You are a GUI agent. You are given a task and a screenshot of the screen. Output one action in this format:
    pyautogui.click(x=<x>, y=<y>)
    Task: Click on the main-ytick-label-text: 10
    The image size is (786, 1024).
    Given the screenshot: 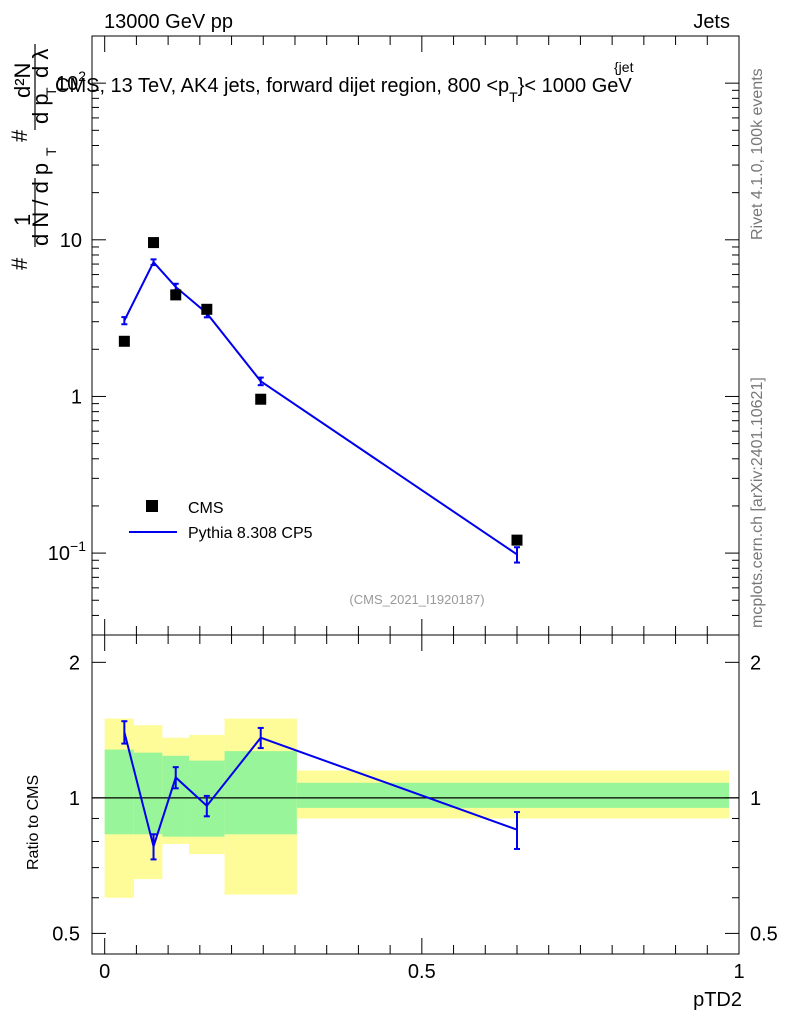 What is the action you would take?
    pyautogui.click(x=71, y=241)
    